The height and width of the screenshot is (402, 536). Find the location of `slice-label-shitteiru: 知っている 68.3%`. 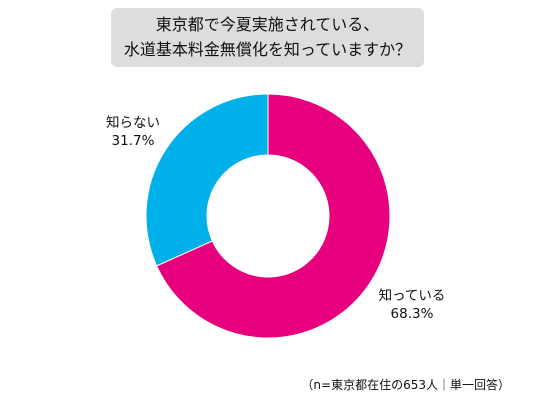

slice-label-shitteiru: 知っている 68.3% is located at coordinates (412, 305).